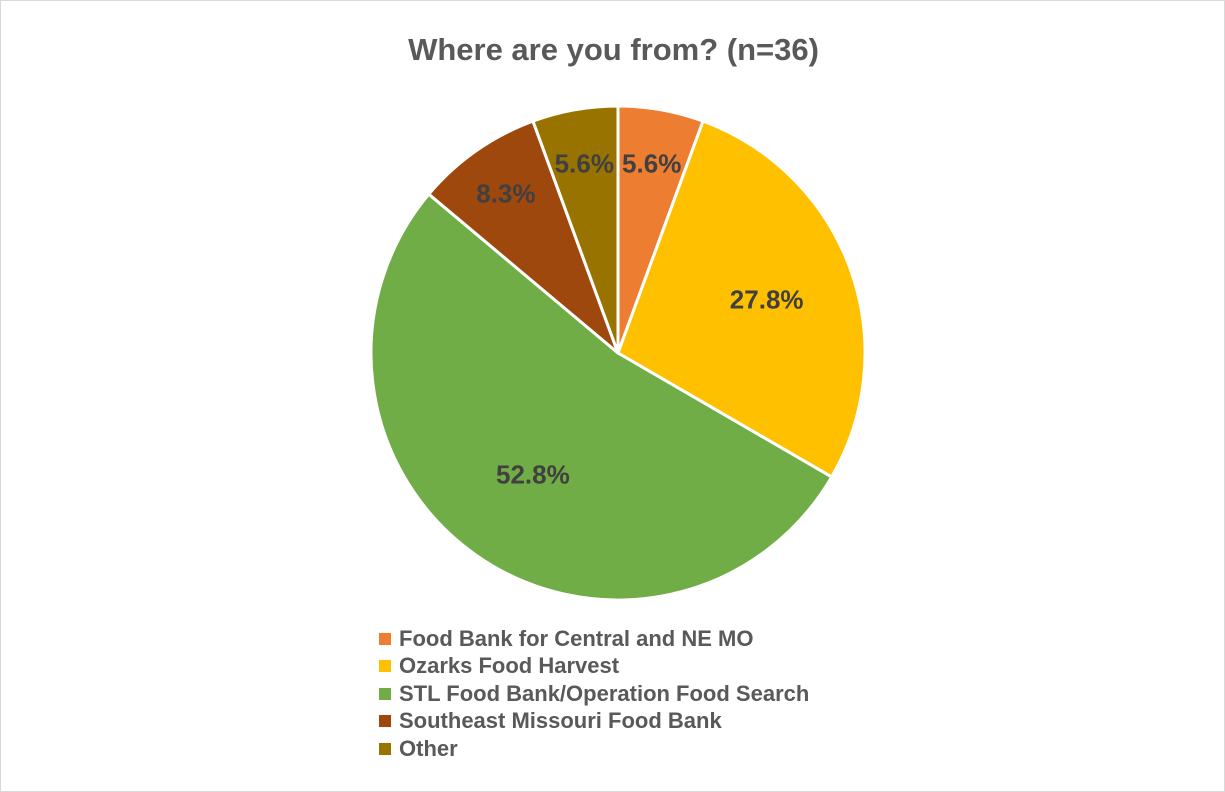  I want to click on chart-title: Where are you from? (n=36), so click(613, 49).